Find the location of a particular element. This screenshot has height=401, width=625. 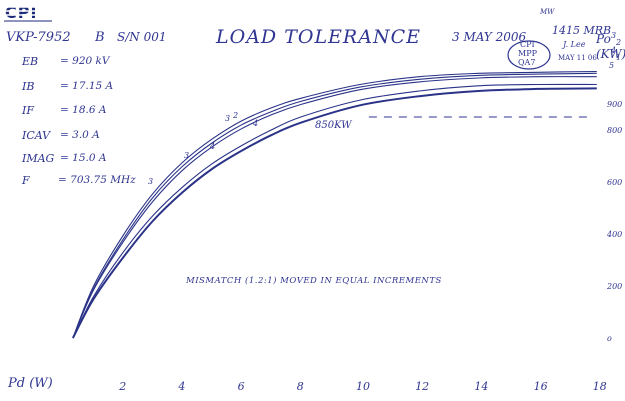

y-axis-label: Po (KW) is located at coordinates (610, 46).